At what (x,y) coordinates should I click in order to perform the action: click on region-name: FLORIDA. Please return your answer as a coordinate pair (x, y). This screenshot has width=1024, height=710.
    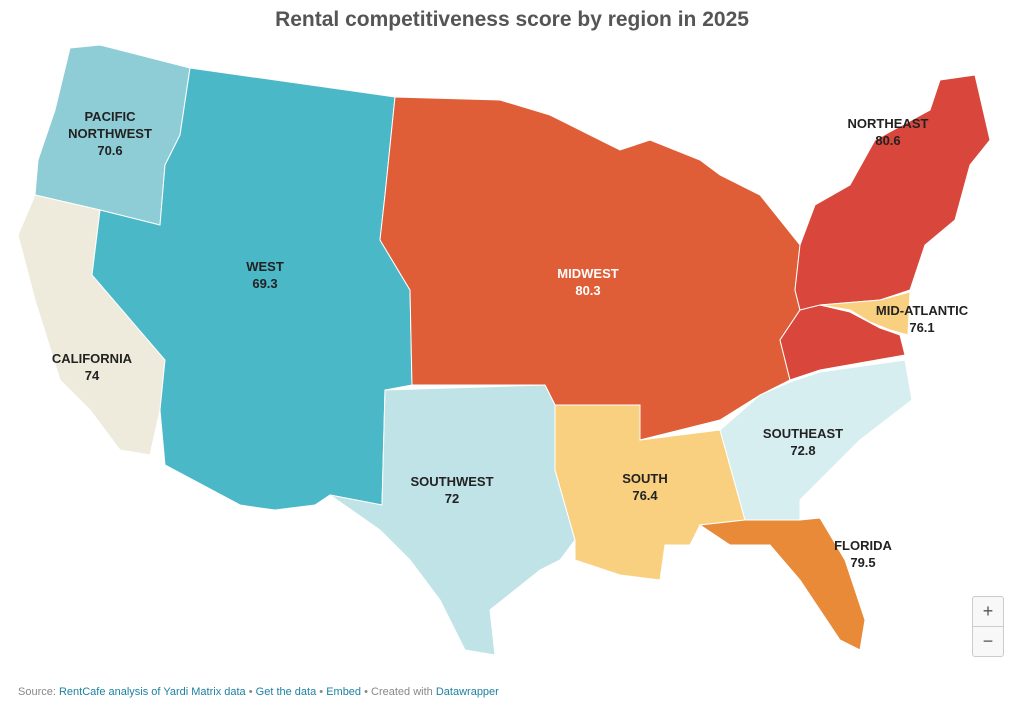
    Looking at the image, I should click on (863, 545).